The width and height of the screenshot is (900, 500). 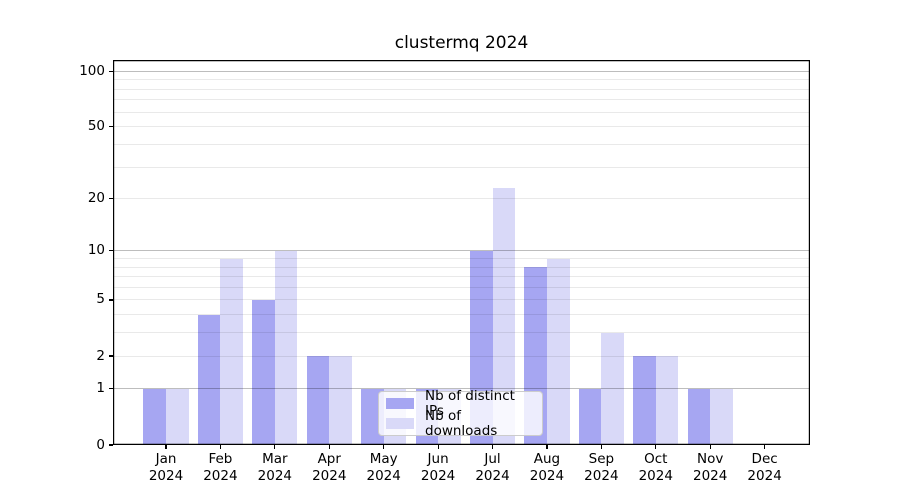 I want to click on bar-nb-of-downloads-oct-2024, so click(x=667, y=400).